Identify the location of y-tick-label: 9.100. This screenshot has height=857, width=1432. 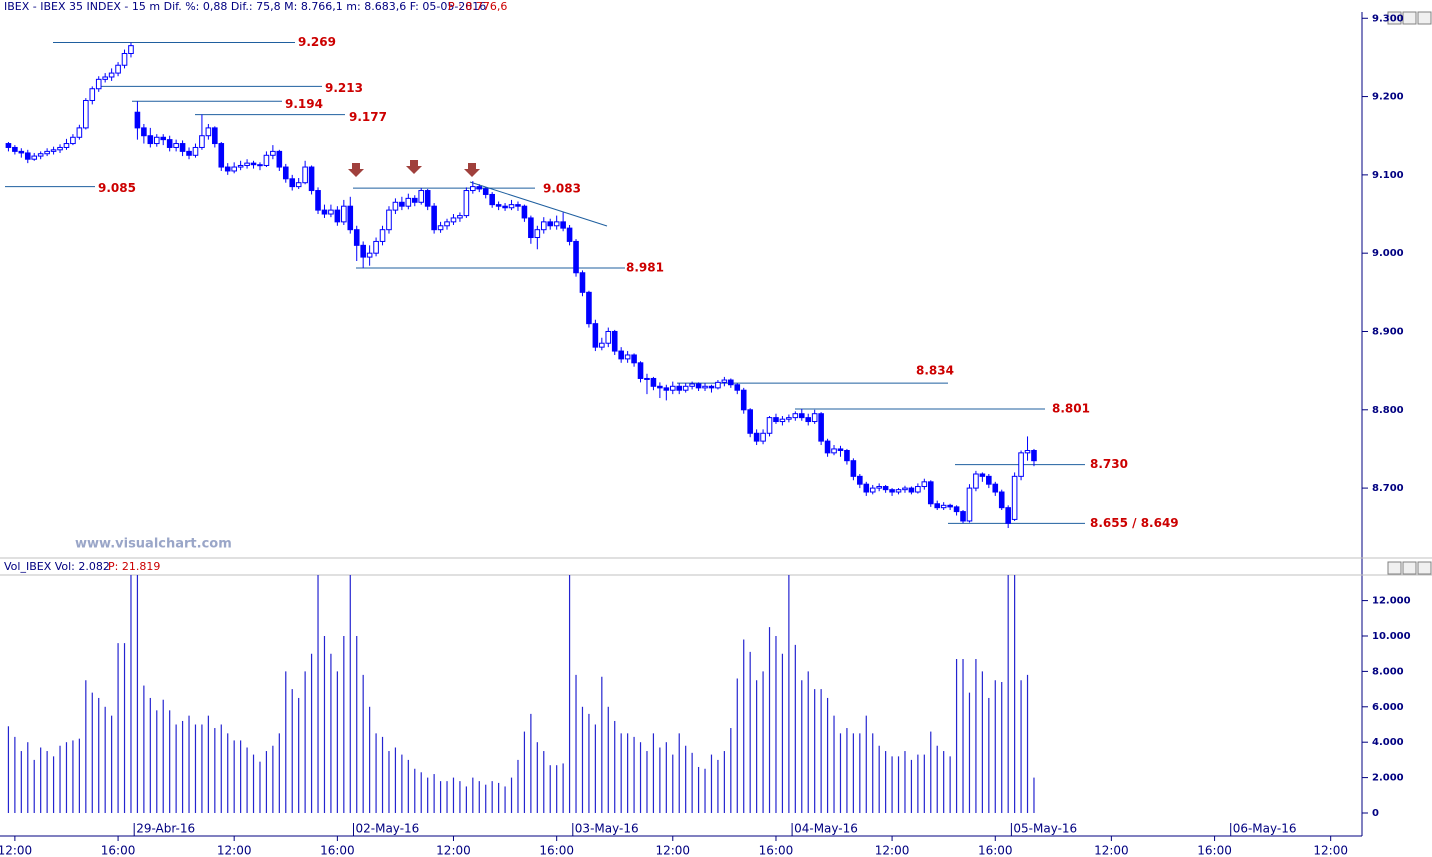
(1388, 175).